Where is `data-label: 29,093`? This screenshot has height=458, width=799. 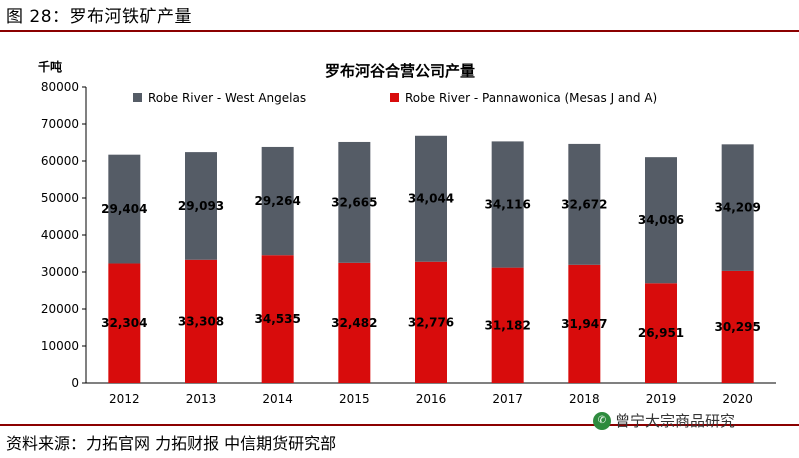
data-label: 29,093 is located at coordinates (201, 206).